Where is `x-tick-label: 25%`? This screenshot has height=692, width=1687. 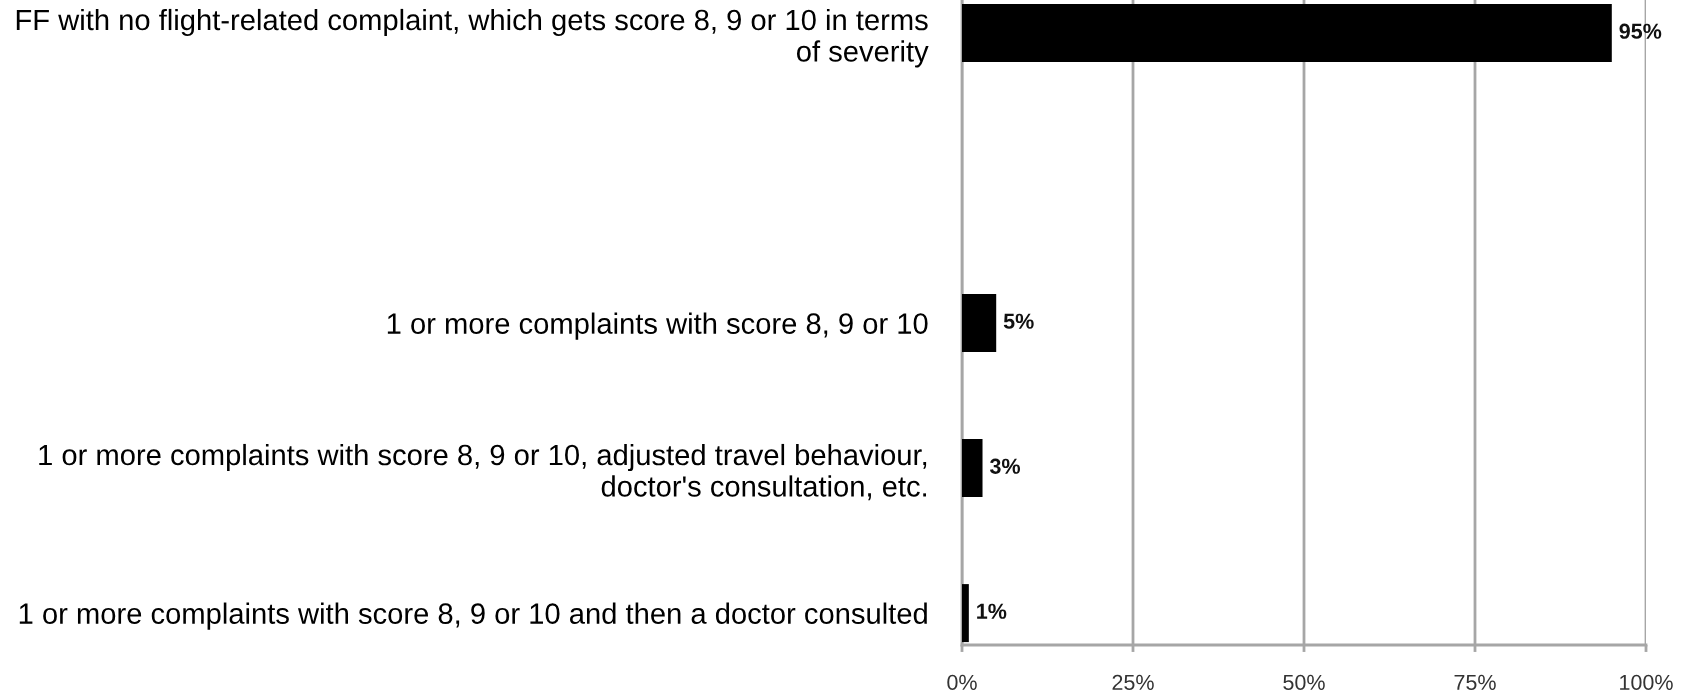
x-tick-label: 25% is located at coordinates (1133, 682).